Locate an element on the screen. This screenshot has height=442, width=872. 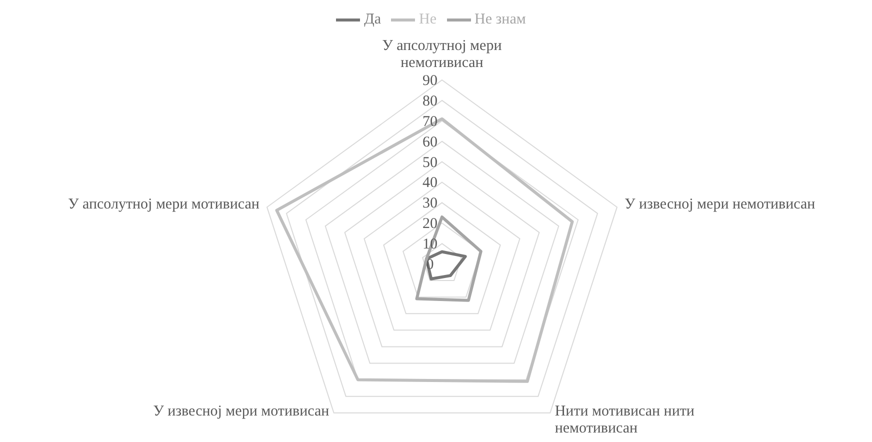
legend-label: Не знам is located at coordinates (500, 19).